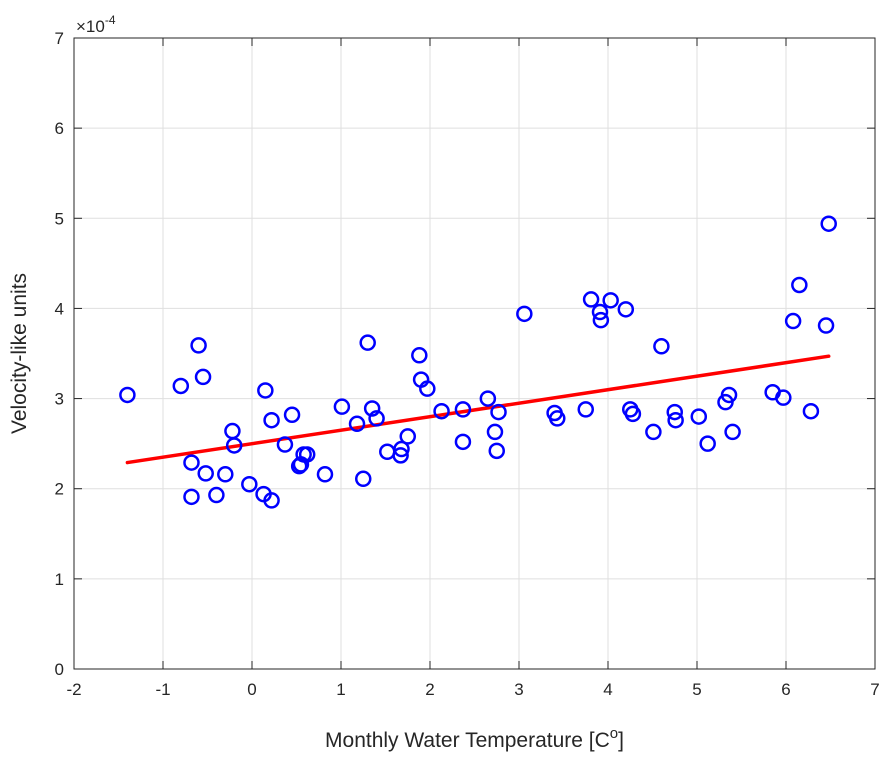 Image resolution: width=883 pixels, height=759 pixels. What do you see at coordinates (59, 399) in the screenshot?
I see `y-tick-label: 3` at bounding box center [59, 399].